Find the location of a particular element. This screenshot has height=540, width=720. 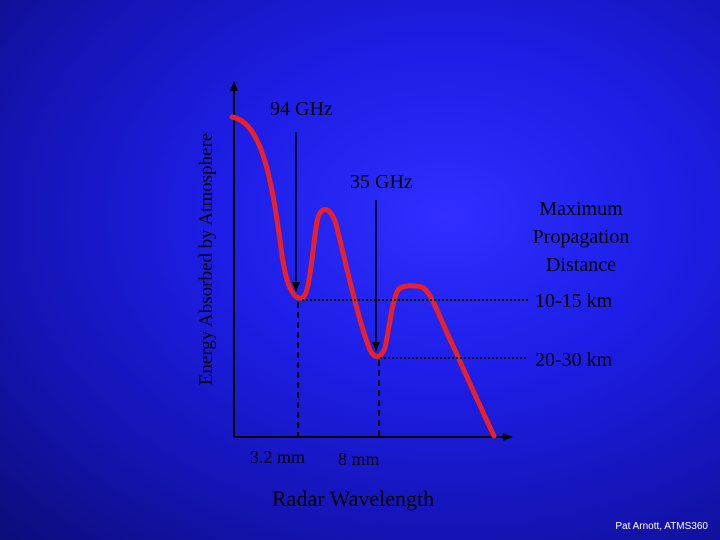

max-propagation-line-2: Propagation is located at coordinates (581, 237).